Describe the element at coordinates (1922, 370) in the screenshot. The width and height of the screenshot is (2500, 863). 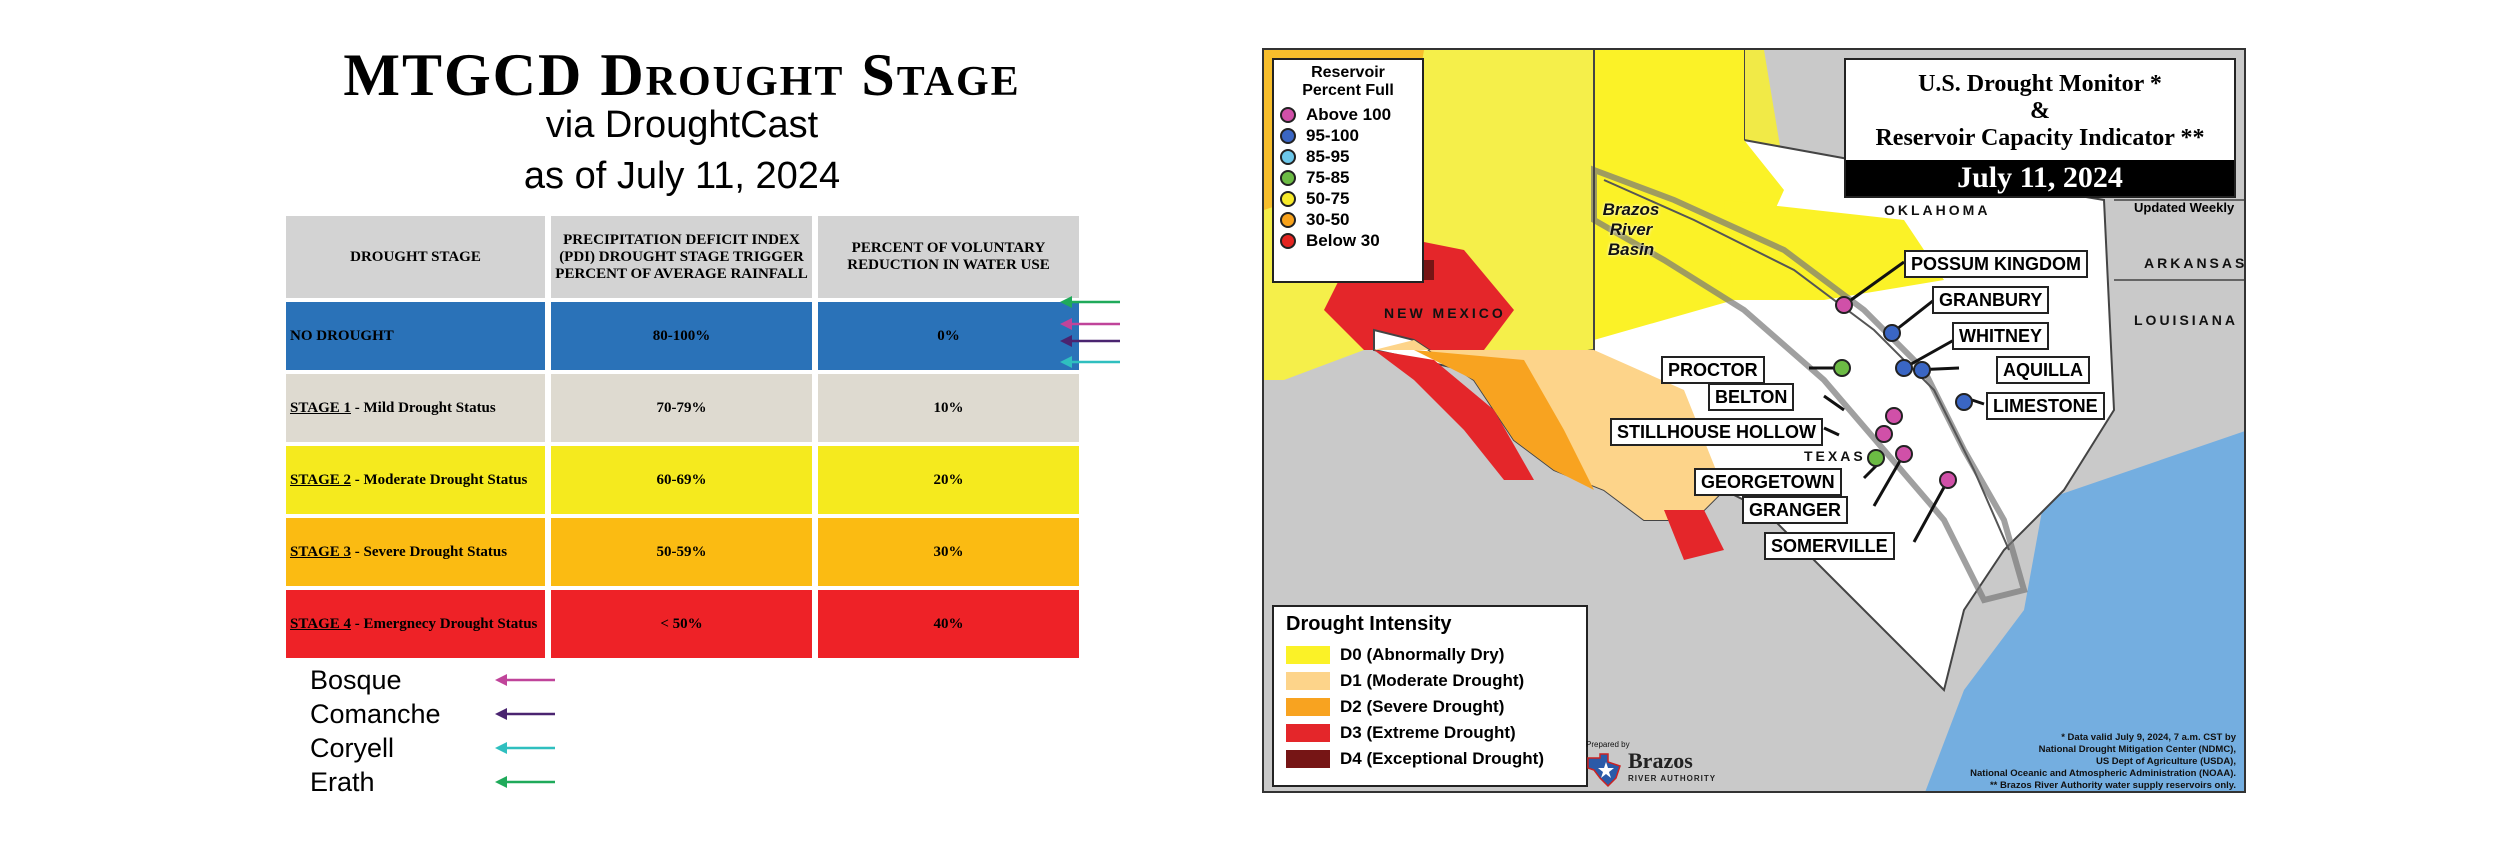
I see `marker-aquilla` at that location.